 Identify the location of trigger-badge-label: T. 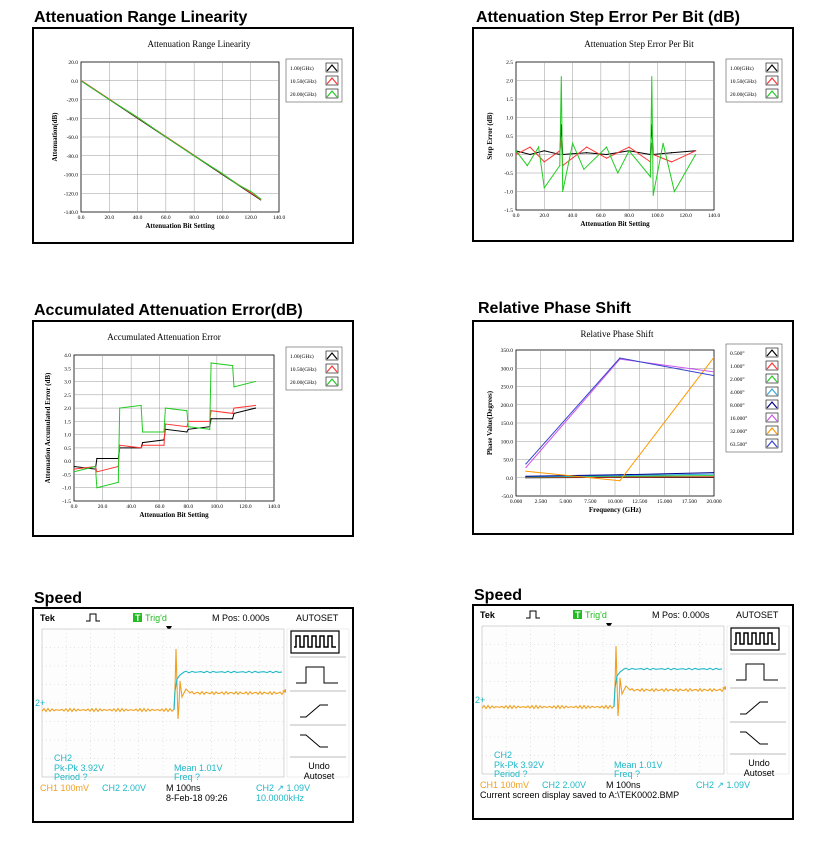
(578, 615).